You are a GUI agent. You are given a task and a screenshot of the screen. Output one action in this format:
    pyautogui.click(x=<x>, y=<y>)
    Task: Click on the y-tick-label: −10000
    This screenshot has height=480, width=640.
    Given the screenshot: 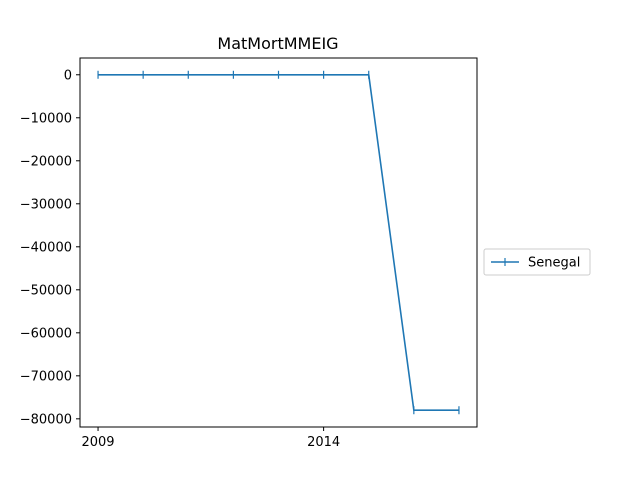 What is the action you would take?
    pyautogui.click(x=46, y=118)
    